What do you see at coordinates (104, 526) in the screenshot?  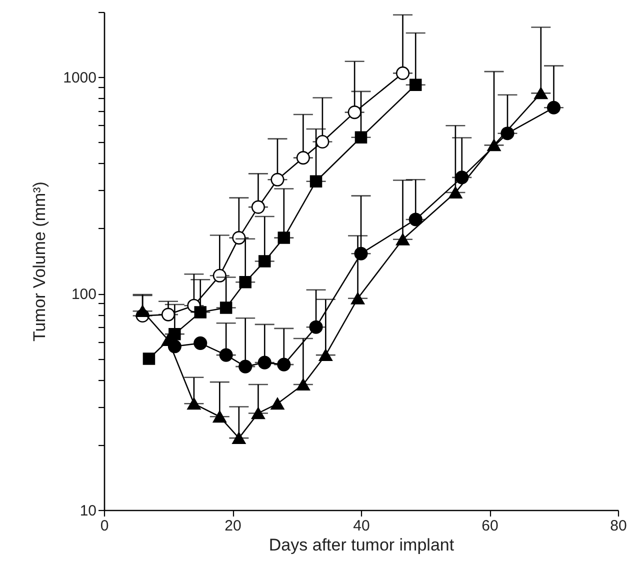 I see `x-tick-label: 0` at bounding box center [104, 526].